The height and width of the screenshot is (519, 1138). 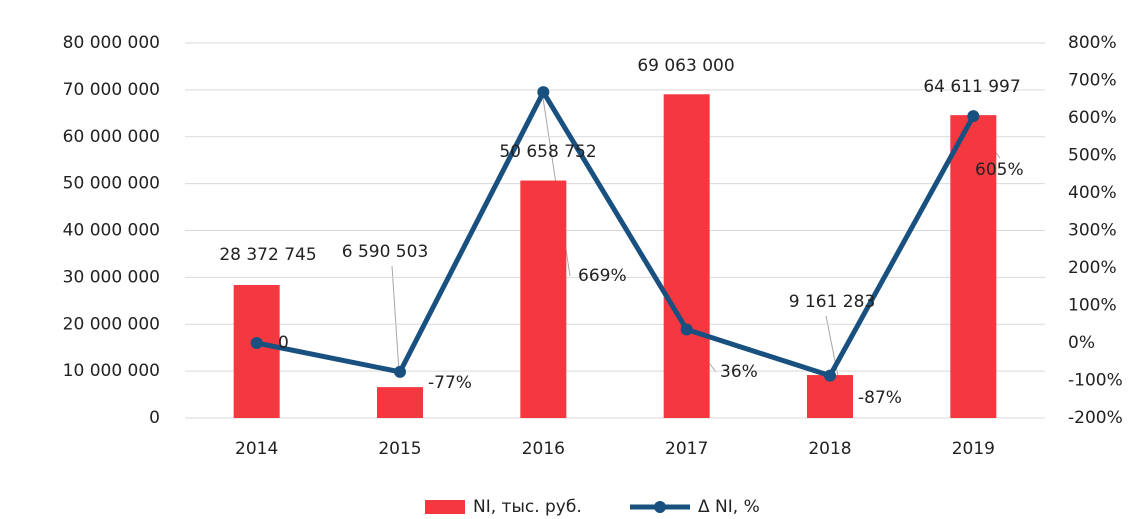 I want to click on y2-tick-label: 700%, so click(x=1092, y=81).